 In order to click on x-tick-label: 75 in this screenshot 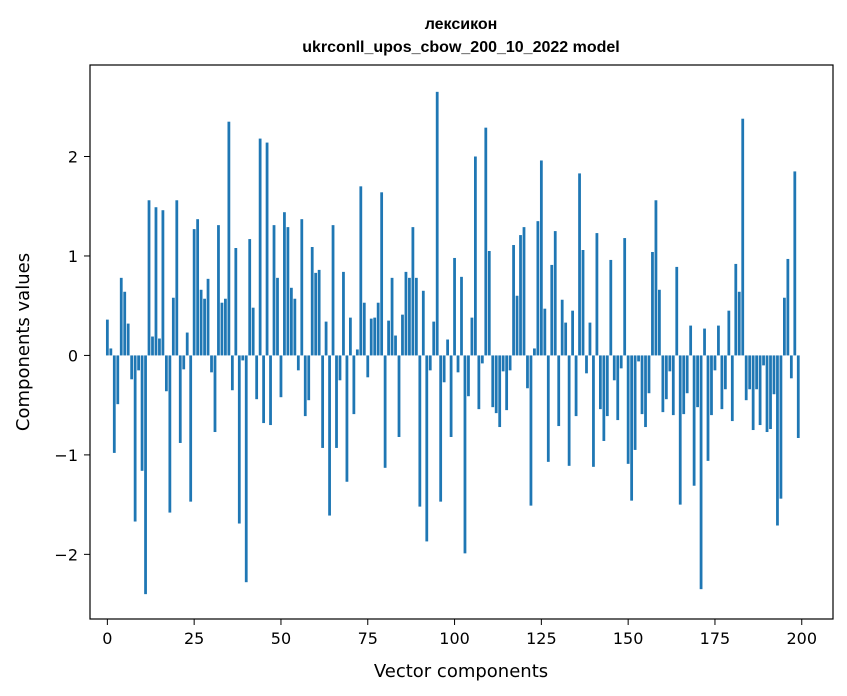, I will do `click(368, 638)`.